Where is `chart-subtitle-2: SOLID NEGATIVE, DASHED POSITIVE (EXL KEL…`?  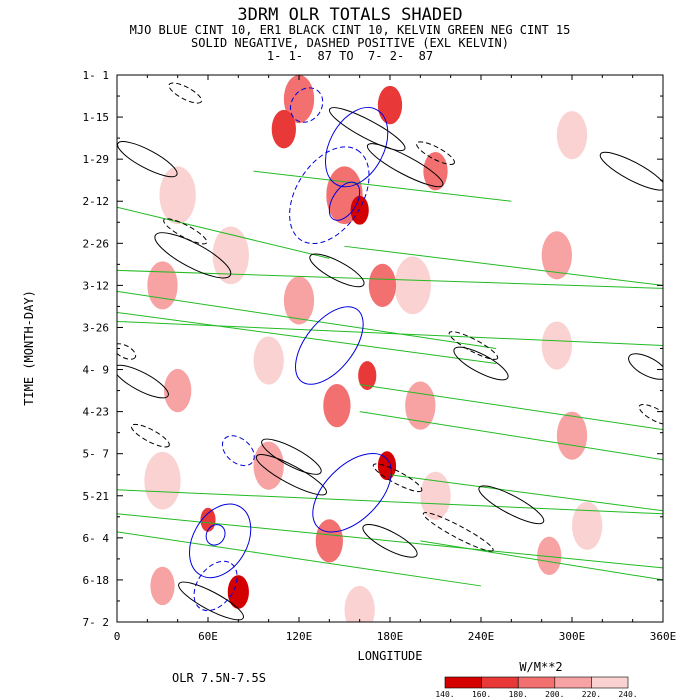
chart-subtitle-2: SOLID NEGATIVE, DASHED POSITIVE (EXL KEL… is located at coordinates (350, 43).